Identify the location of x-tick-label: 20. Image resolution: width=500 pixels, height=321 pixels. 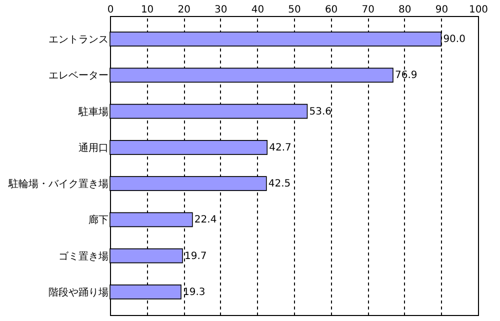
(184, 10).